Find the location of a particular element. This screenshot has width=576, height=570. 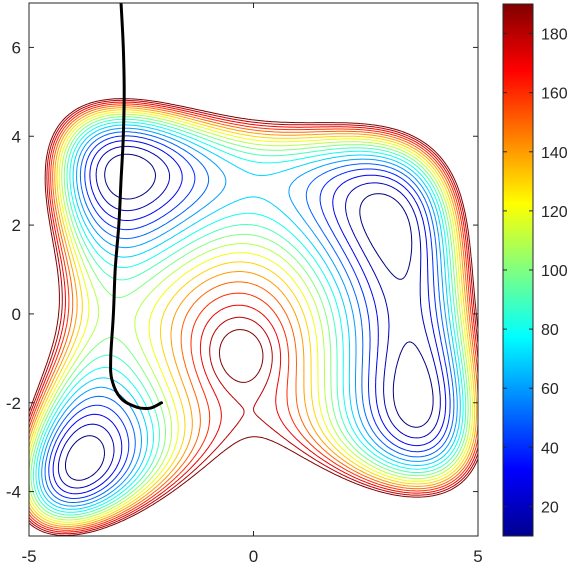

optimization-path is located at coordinates (136, 207).